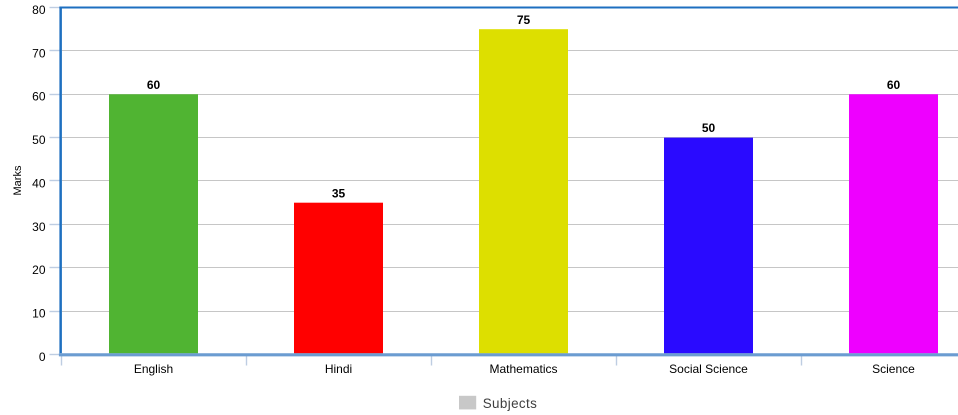 This screenshot has height=415, width=958. Describe the element at coordinates (39, 270) in the screenshot. I see `svg-text: 20` at that location.